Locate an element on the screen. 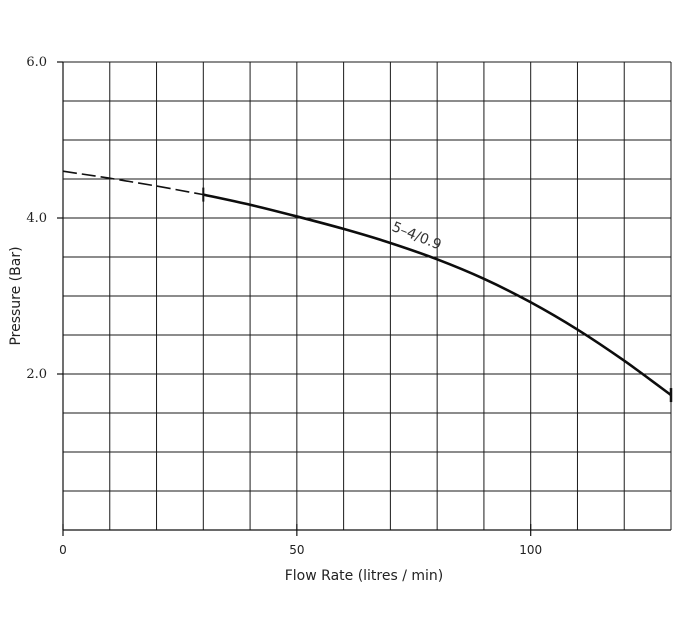 The height and width of the screenshot is (640, 680). x-tick-label: 100 is located at coordinates (530, 550).